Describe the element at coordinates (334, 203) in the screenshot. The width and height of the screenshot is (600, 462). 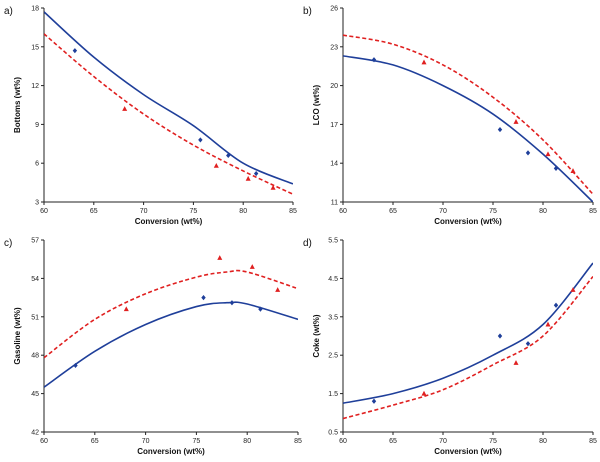
I see `y-tick-label: 11` at that location.